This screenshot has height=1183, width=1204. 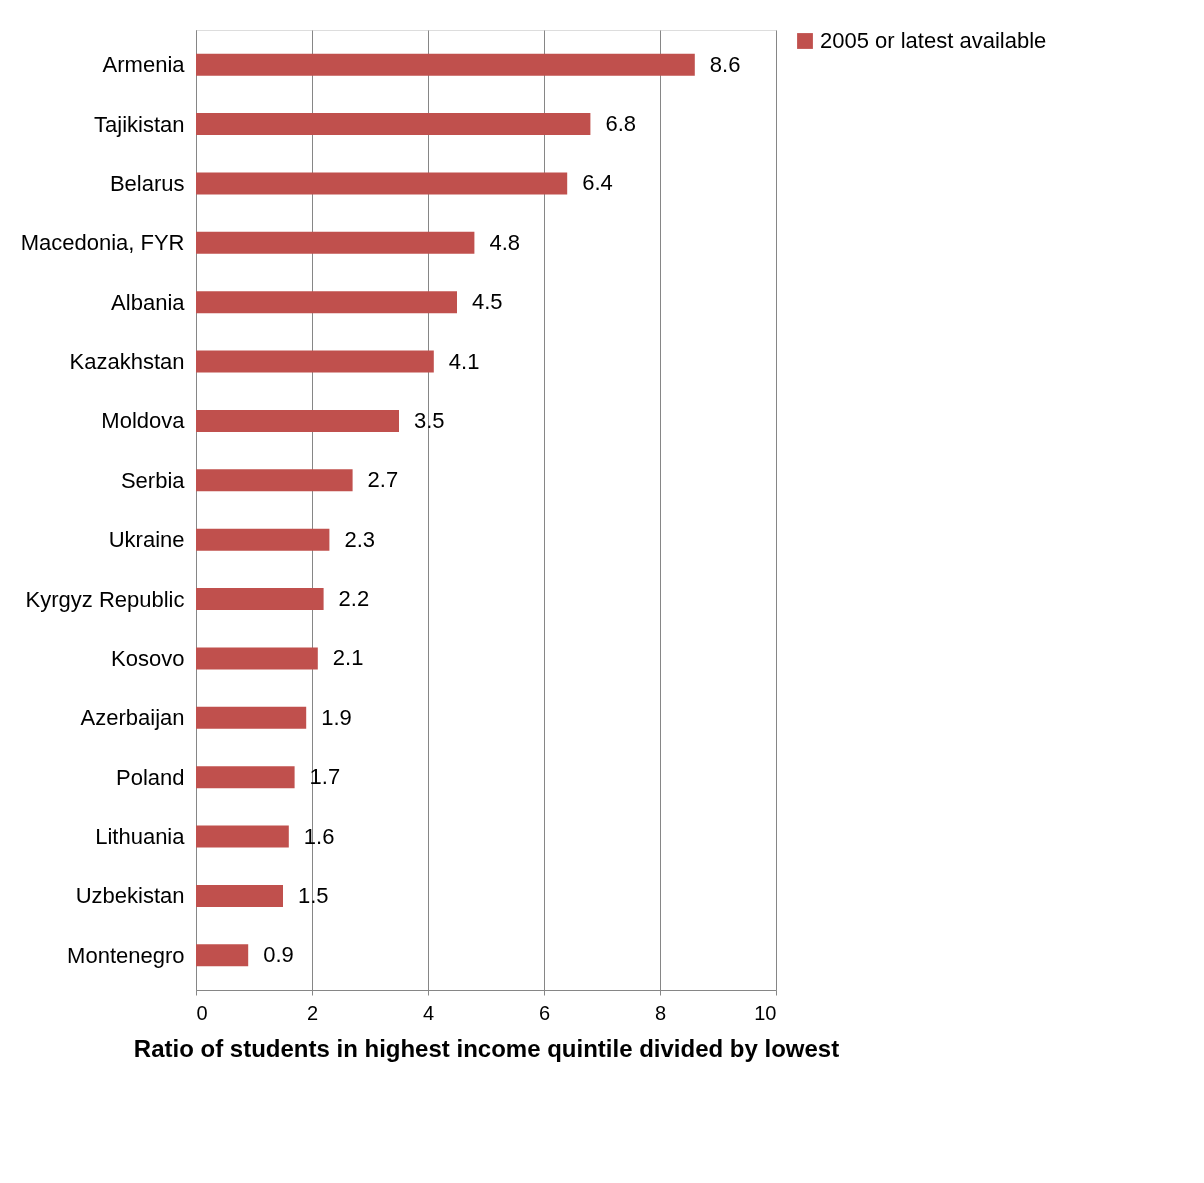 What do you see at coordinates (359, 539) in the screenshot?
I see `data-label: 2.3` at bounding box center [359, 539].